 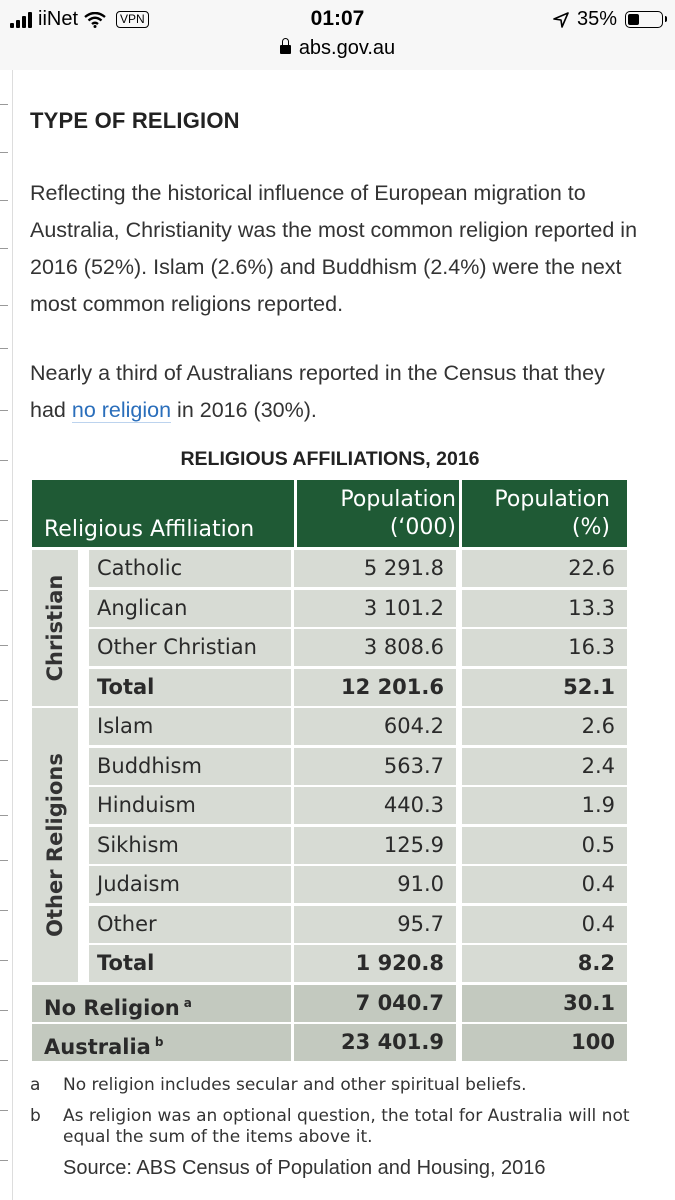 I want to click on christian-row-percent: 13.3, so click(x=544, y=608).